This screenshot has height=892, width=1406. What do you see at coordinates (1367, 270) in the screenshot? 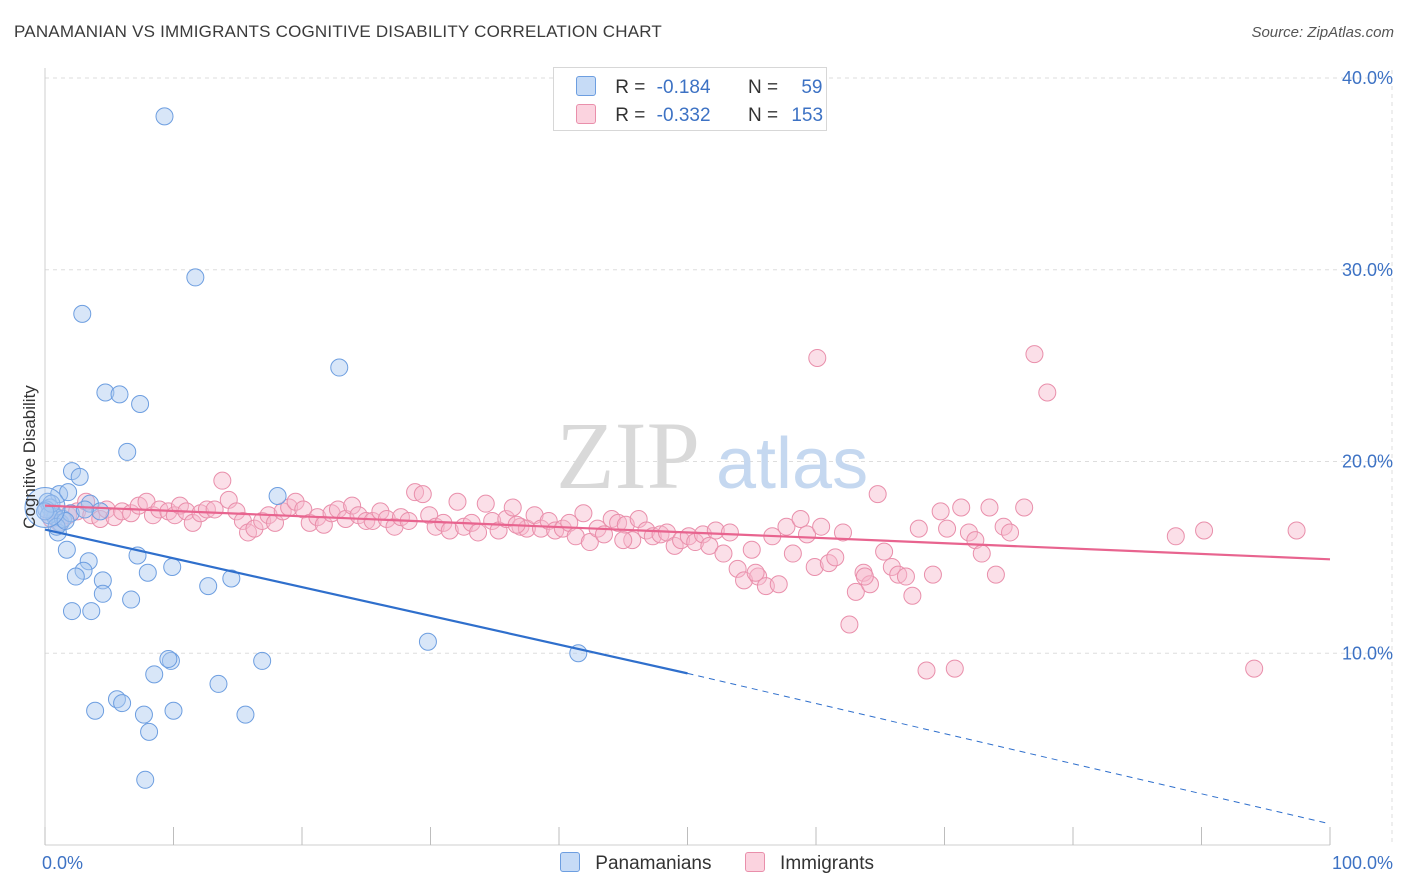
I see `y-tick-label: 30.0%` at bounding box center [1367, 270].